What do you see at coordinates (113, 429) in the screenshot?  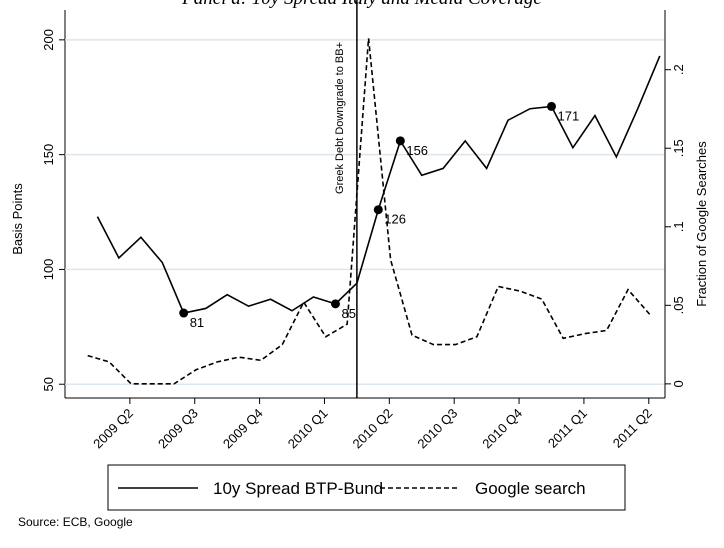 I see `x-tick-label: 2009 Q2` at bounding box center [113, 429].